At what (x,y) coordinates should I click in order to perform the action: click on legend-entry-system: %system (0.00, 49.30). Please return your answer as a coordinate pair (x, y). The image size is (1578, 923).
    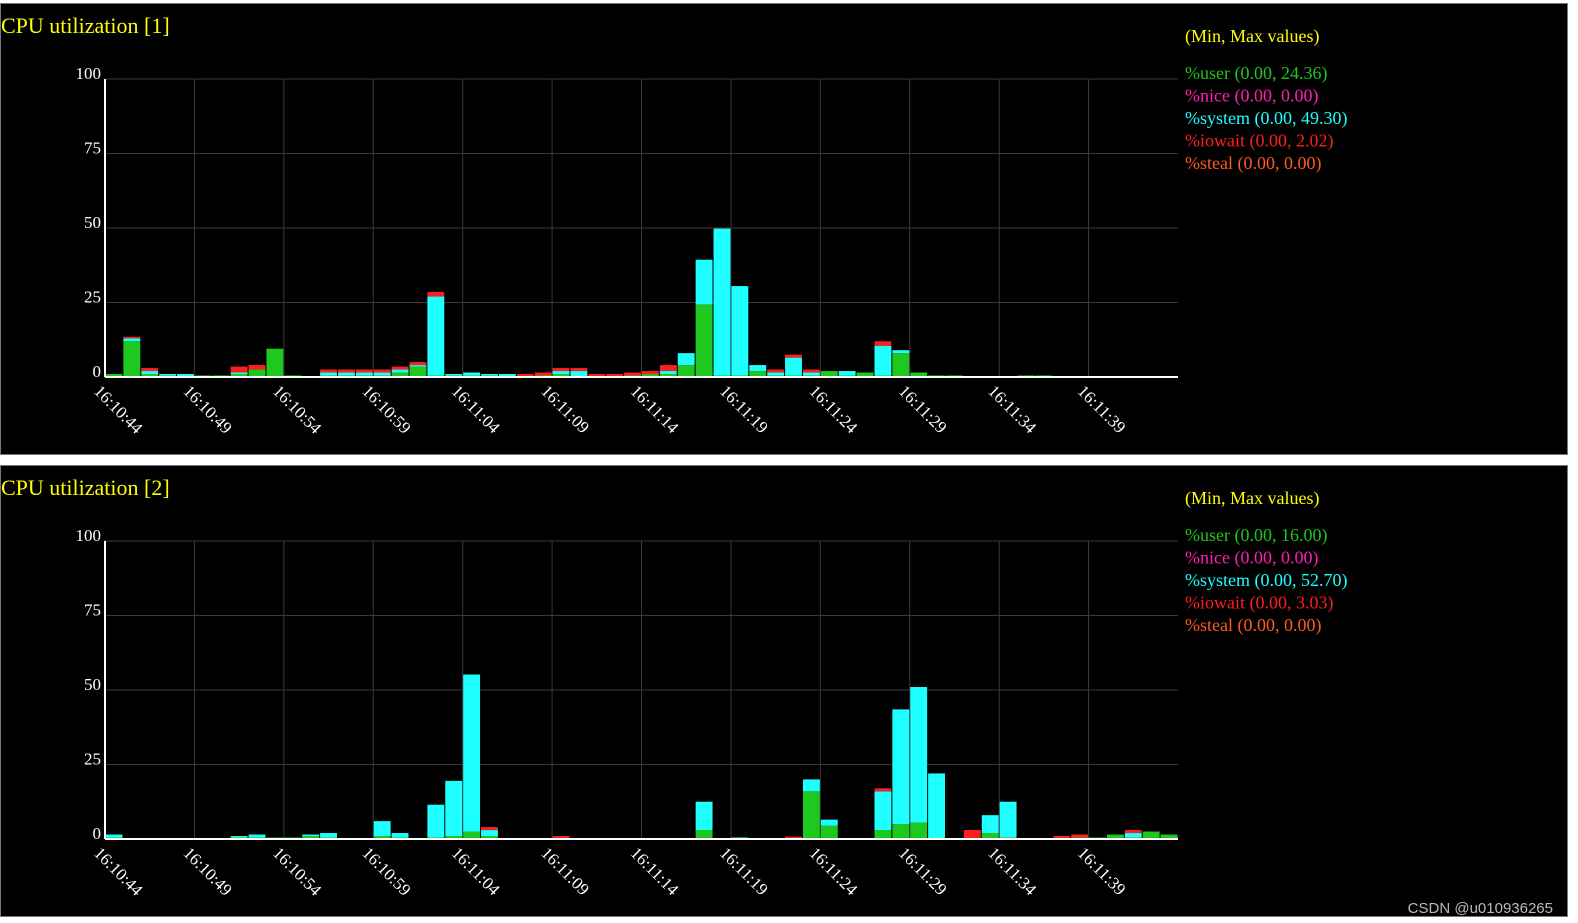
    Looking at the image, I should click on (1266, 118).